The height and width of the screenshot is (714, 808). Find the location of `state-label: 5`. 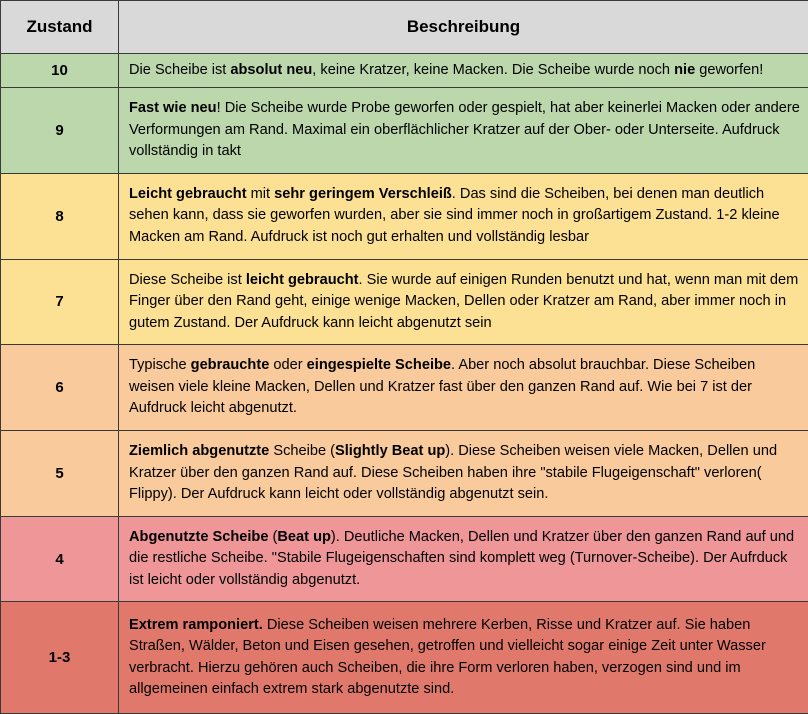

state-label: 5 is located at coordinates (59, 473).